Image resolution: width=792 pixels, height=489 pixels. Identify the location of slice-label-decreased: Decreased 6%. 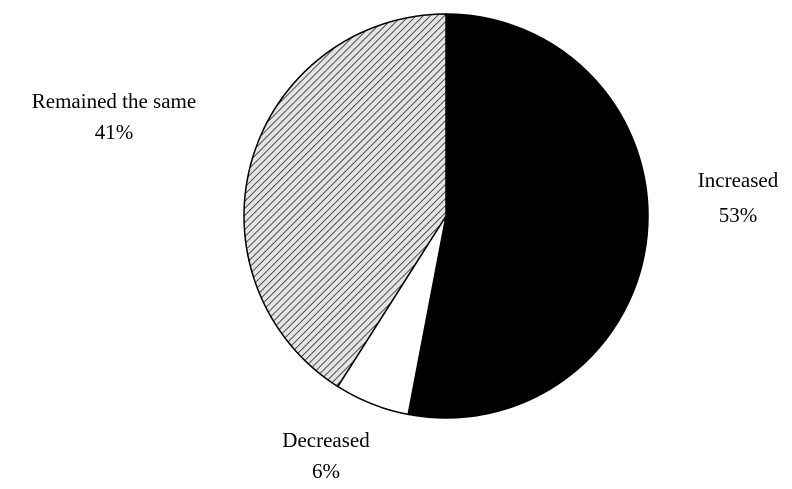
(326, 455).